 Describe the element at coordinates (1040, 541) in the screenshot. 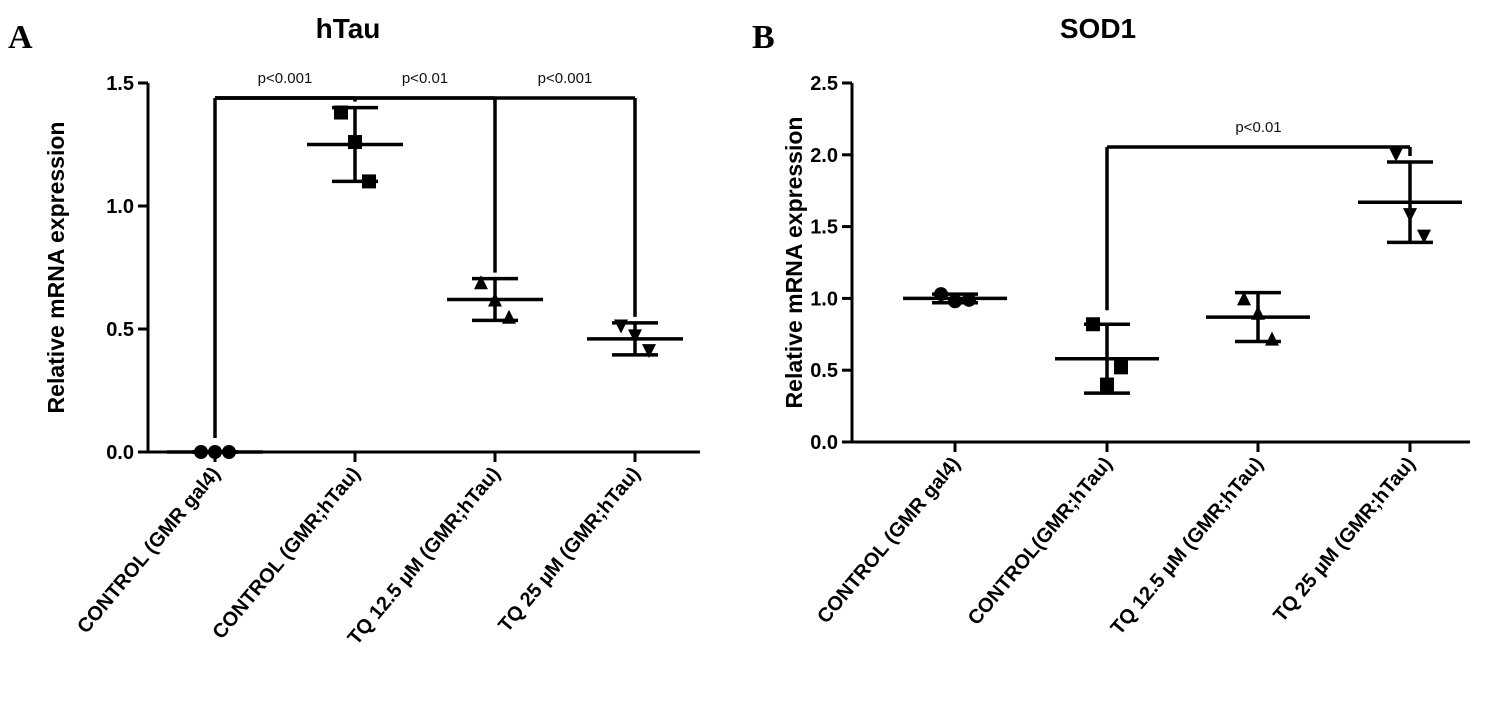

I see `x-tick-label-b: CONTROL(GMR;hTau)` at that location.